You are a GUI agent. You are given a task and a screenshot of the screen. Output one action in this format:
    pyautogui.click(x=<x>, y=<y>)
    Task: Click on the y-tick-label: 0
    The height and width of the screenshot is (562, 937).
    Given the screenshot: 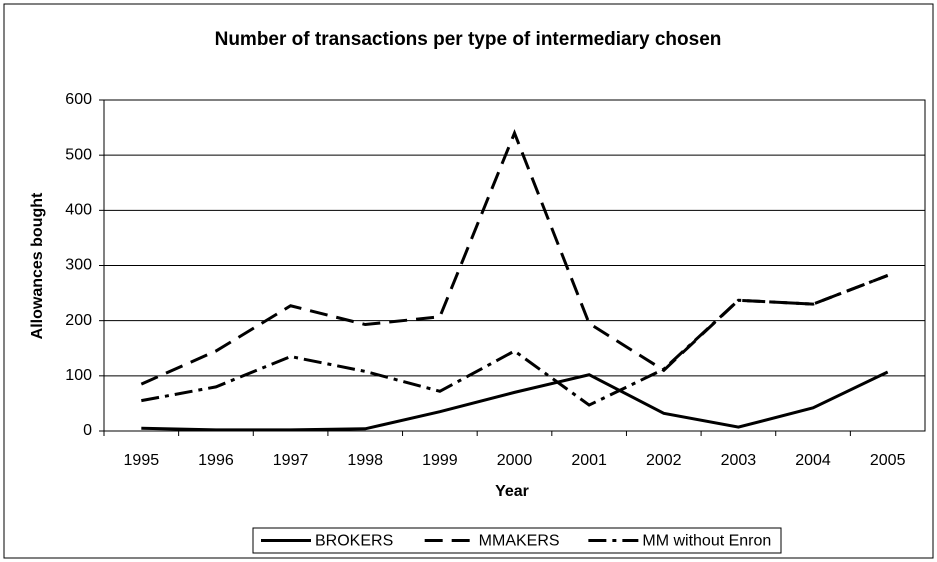 What is the action you would take?
    pyautogui.click(x=87, y=430)
    